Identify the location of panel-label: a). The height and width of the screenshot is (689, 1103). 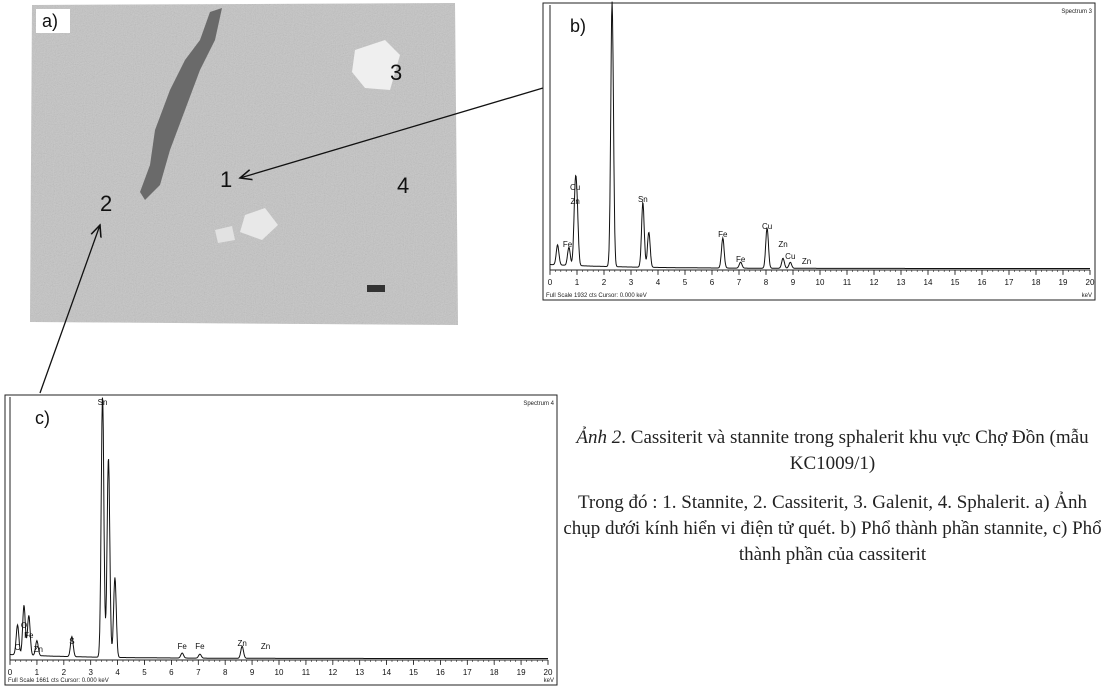
(50, 21).